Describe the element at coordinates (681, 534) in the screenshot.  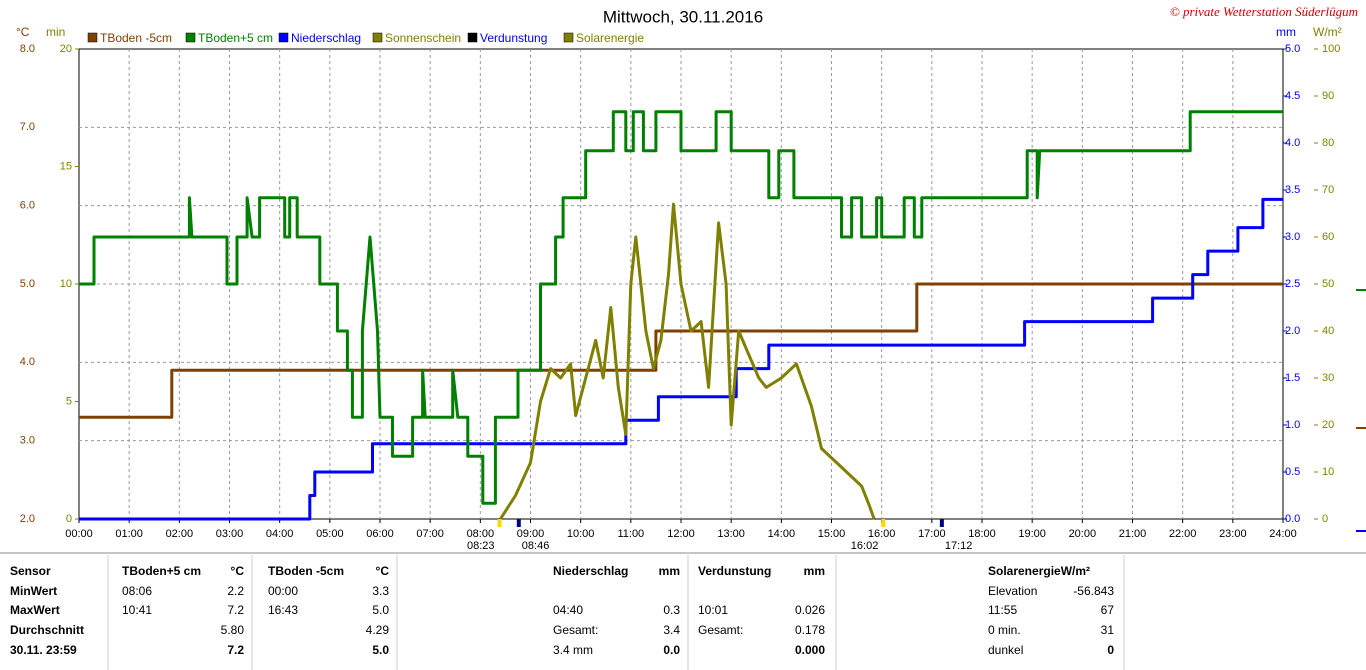
I see `x-tick-label: 12:00` at that location.